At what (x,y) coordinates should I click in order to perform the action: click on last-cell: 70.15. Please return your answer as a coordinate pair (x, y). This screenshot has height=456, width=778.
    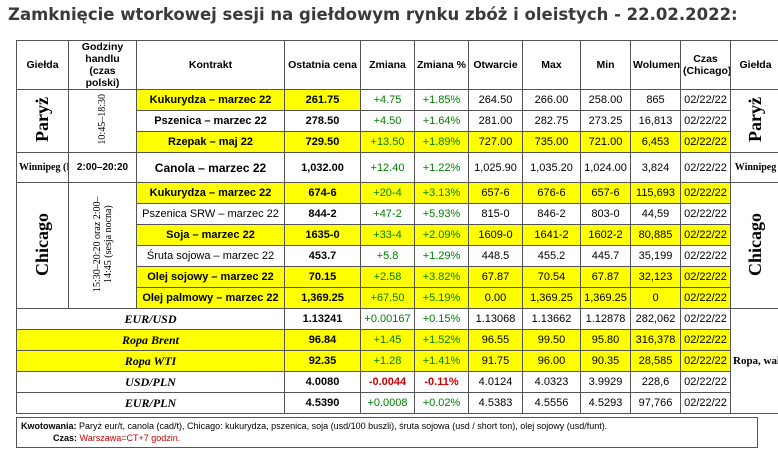
    Looking at the image, I should click on (322, 277).